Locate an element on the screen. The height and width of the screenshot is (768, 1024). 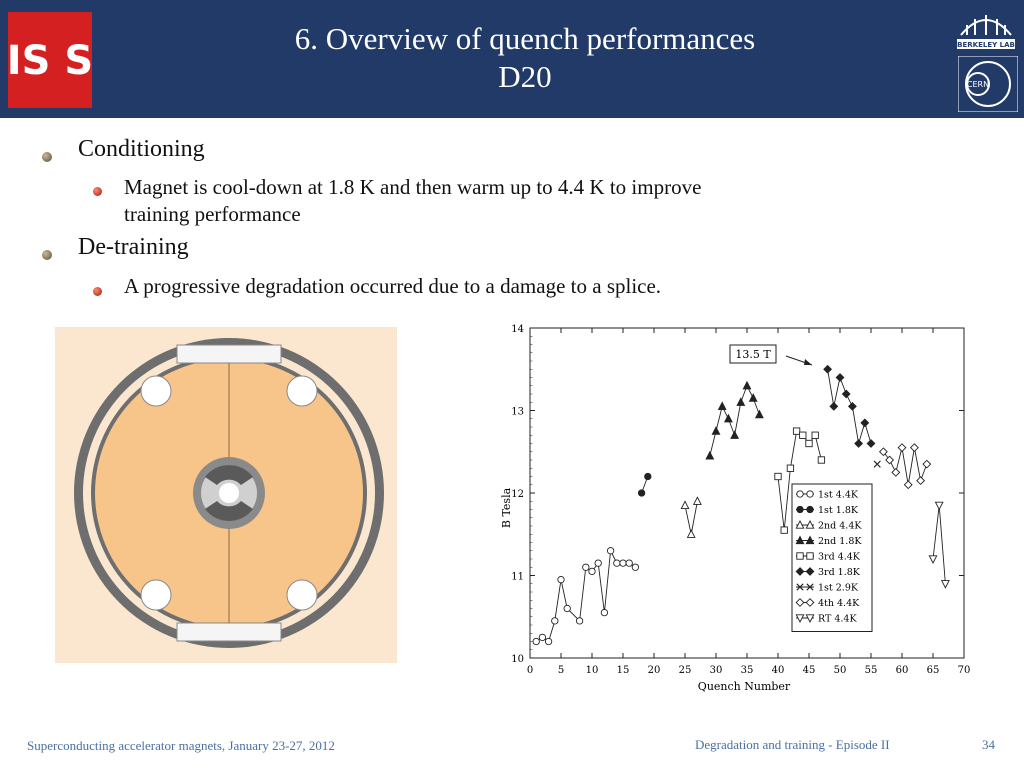
x-tick-label: 35 is located at coordinates (747, 670).